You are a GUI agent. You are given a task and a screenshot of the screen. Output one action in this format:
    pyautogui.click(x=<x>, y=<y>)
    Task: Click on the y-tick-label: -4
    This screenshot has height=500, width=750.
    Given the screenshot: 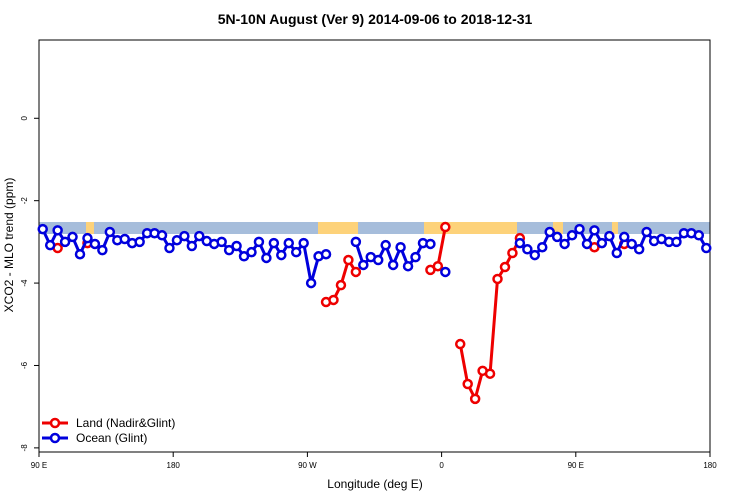 What is the action you would take?
    pyautogui.click(x=24, y=283)
    